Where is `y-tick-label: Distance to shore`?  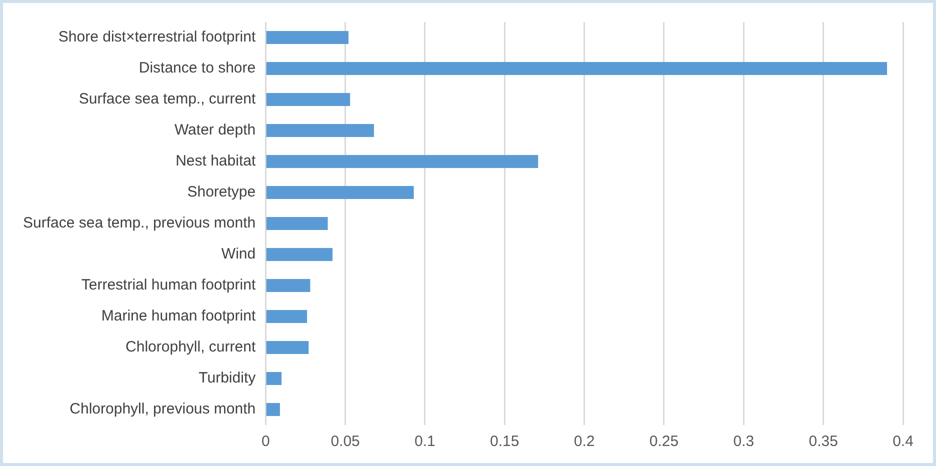 y-tick-label: Distance to shore is located at coordinates (197, 68).